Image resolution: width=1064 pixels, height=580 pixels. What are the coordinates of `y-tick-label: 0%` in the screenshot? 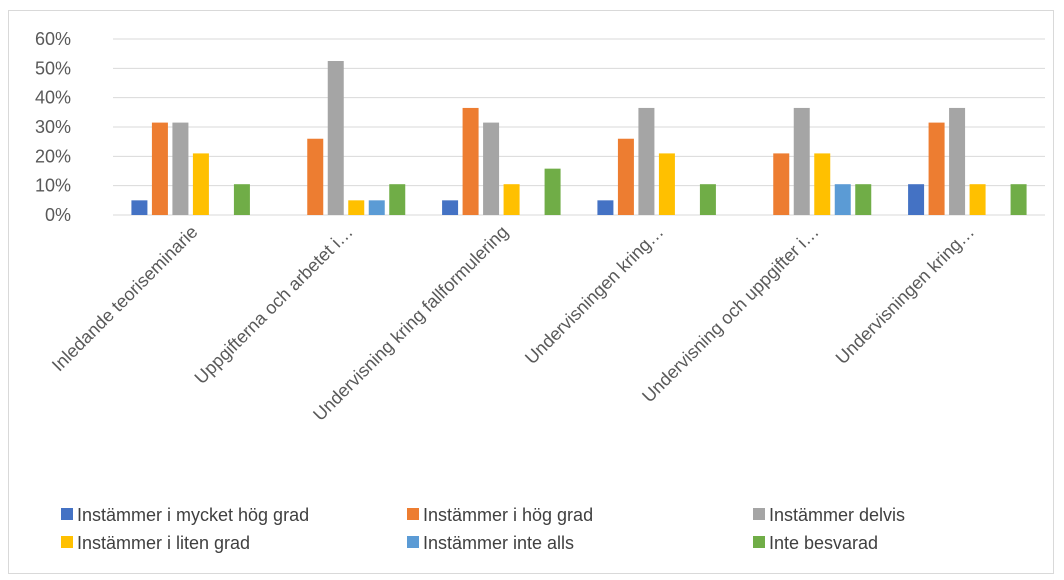 It's located at (58, 215).